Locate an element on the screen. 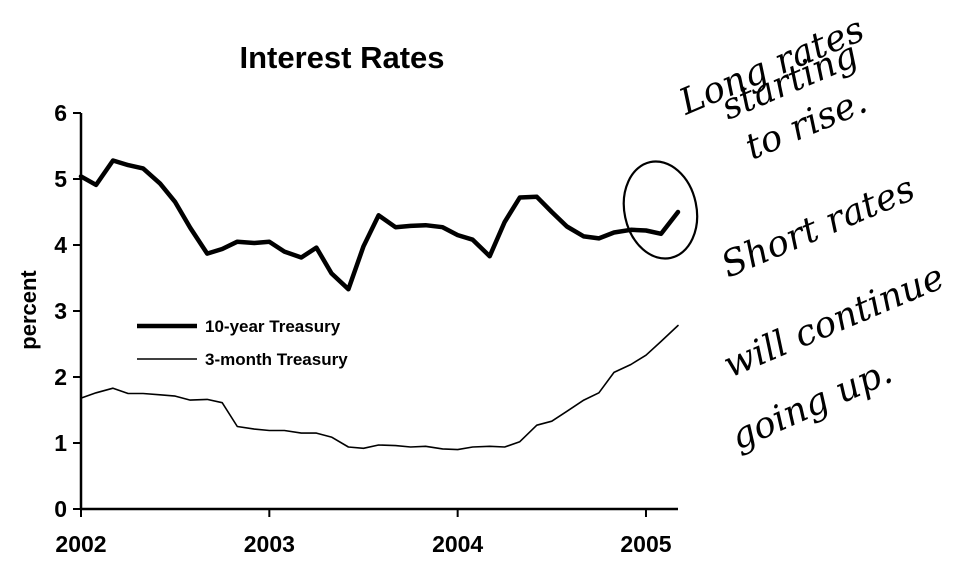 The image size is (960, 561). y-tick-label: 6 is located at coordinates (60, 113).